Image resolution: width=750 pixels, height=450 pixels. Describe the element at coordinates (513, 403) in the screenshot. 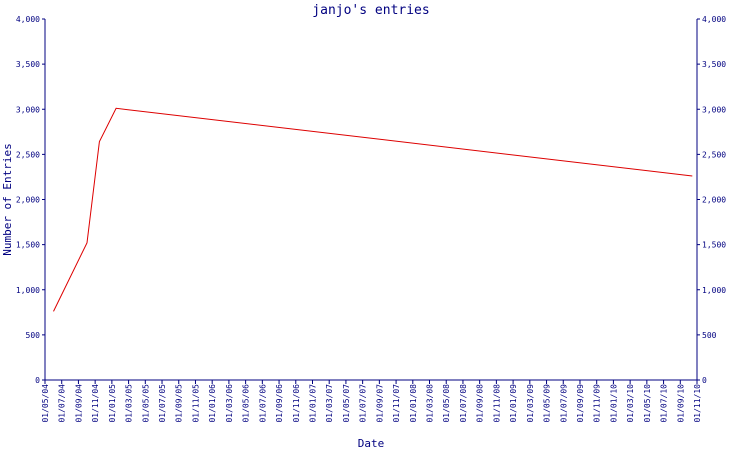

I see `x-tick-label: 01/01/09` at that location.